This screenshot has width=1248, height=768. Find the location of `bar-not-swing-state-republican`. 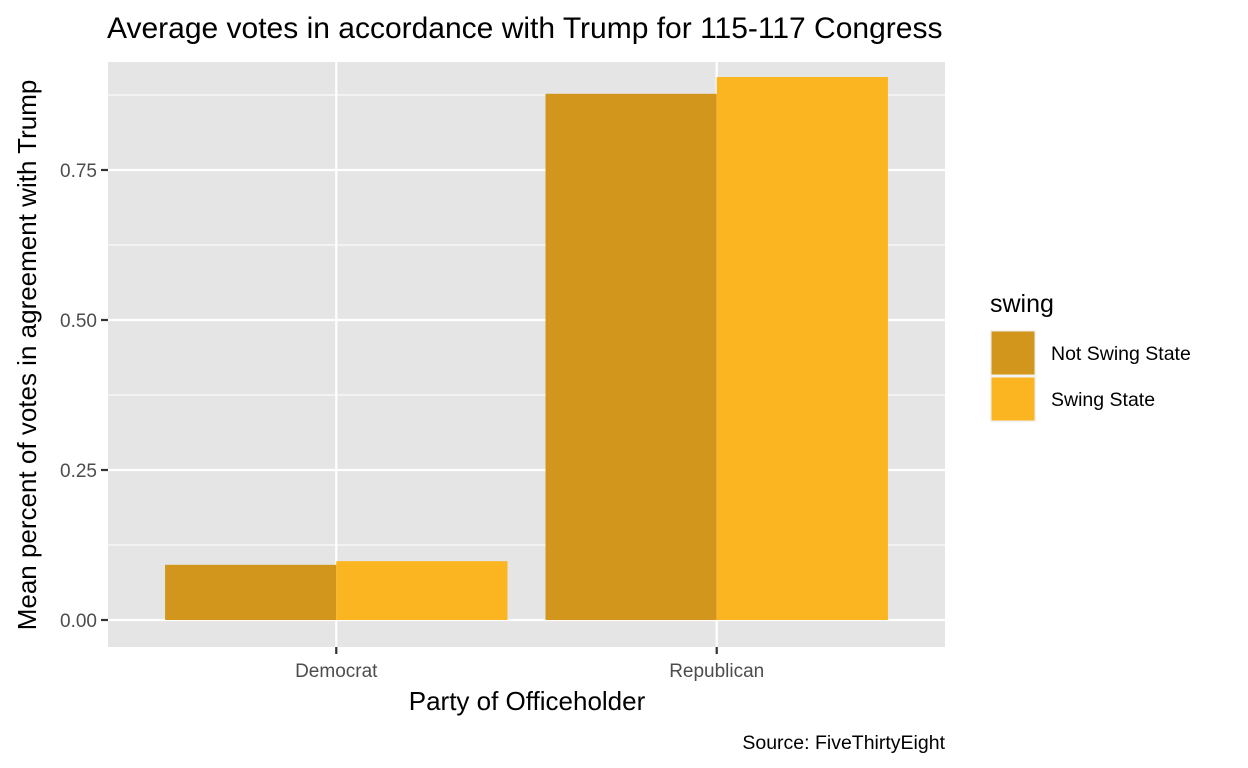

bar-not-swing-state-republican is located at coordinates (631, 357).